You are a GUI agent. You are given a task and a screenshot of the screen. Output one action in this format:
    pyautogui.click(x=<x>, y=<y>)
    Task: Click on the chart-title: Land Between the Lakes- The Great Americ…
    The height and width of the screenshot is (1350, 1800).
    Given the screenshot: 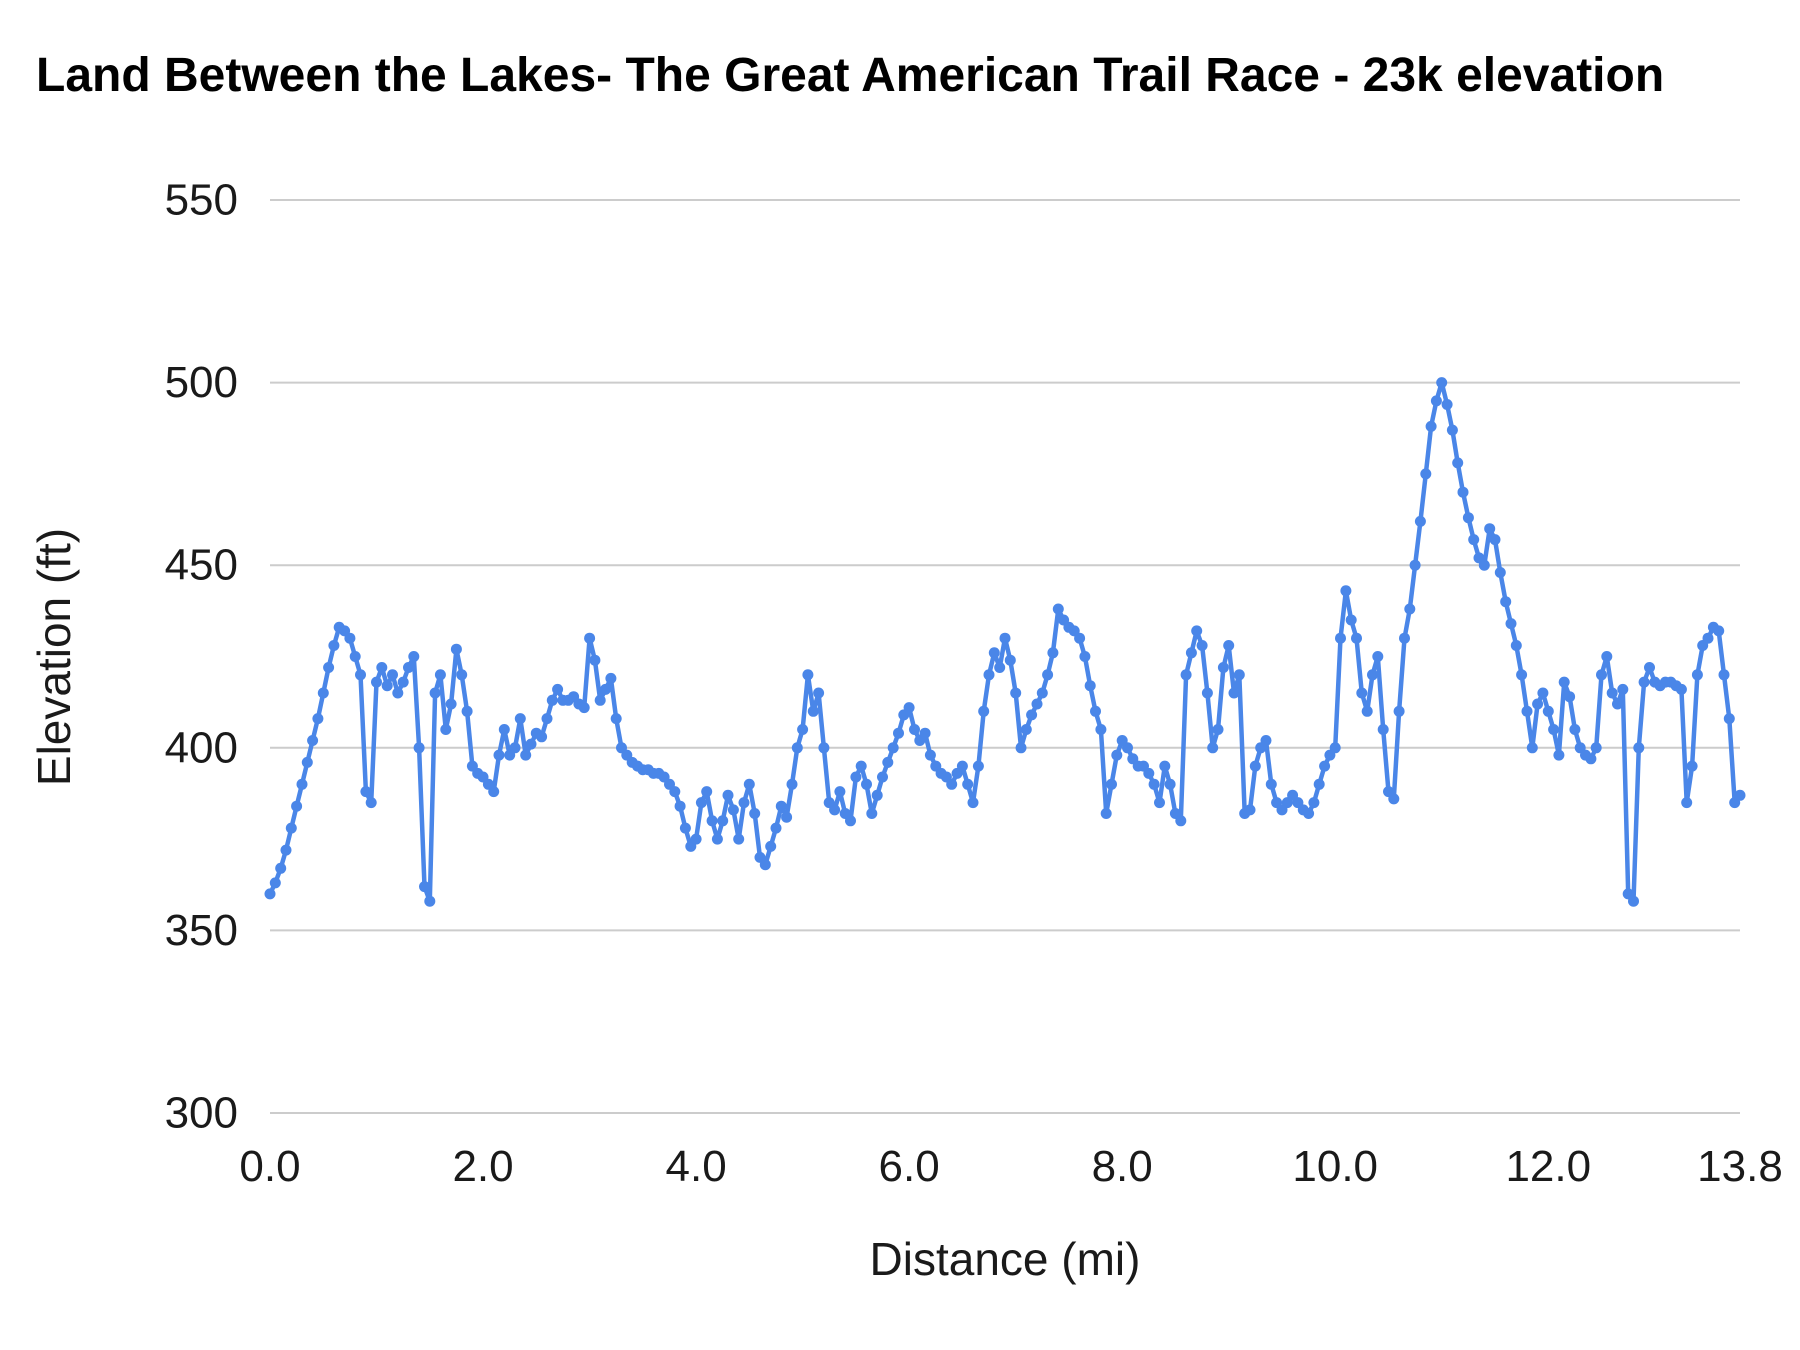 What is the action you would take?
    pyautogui.click(x=850, y=75)
    